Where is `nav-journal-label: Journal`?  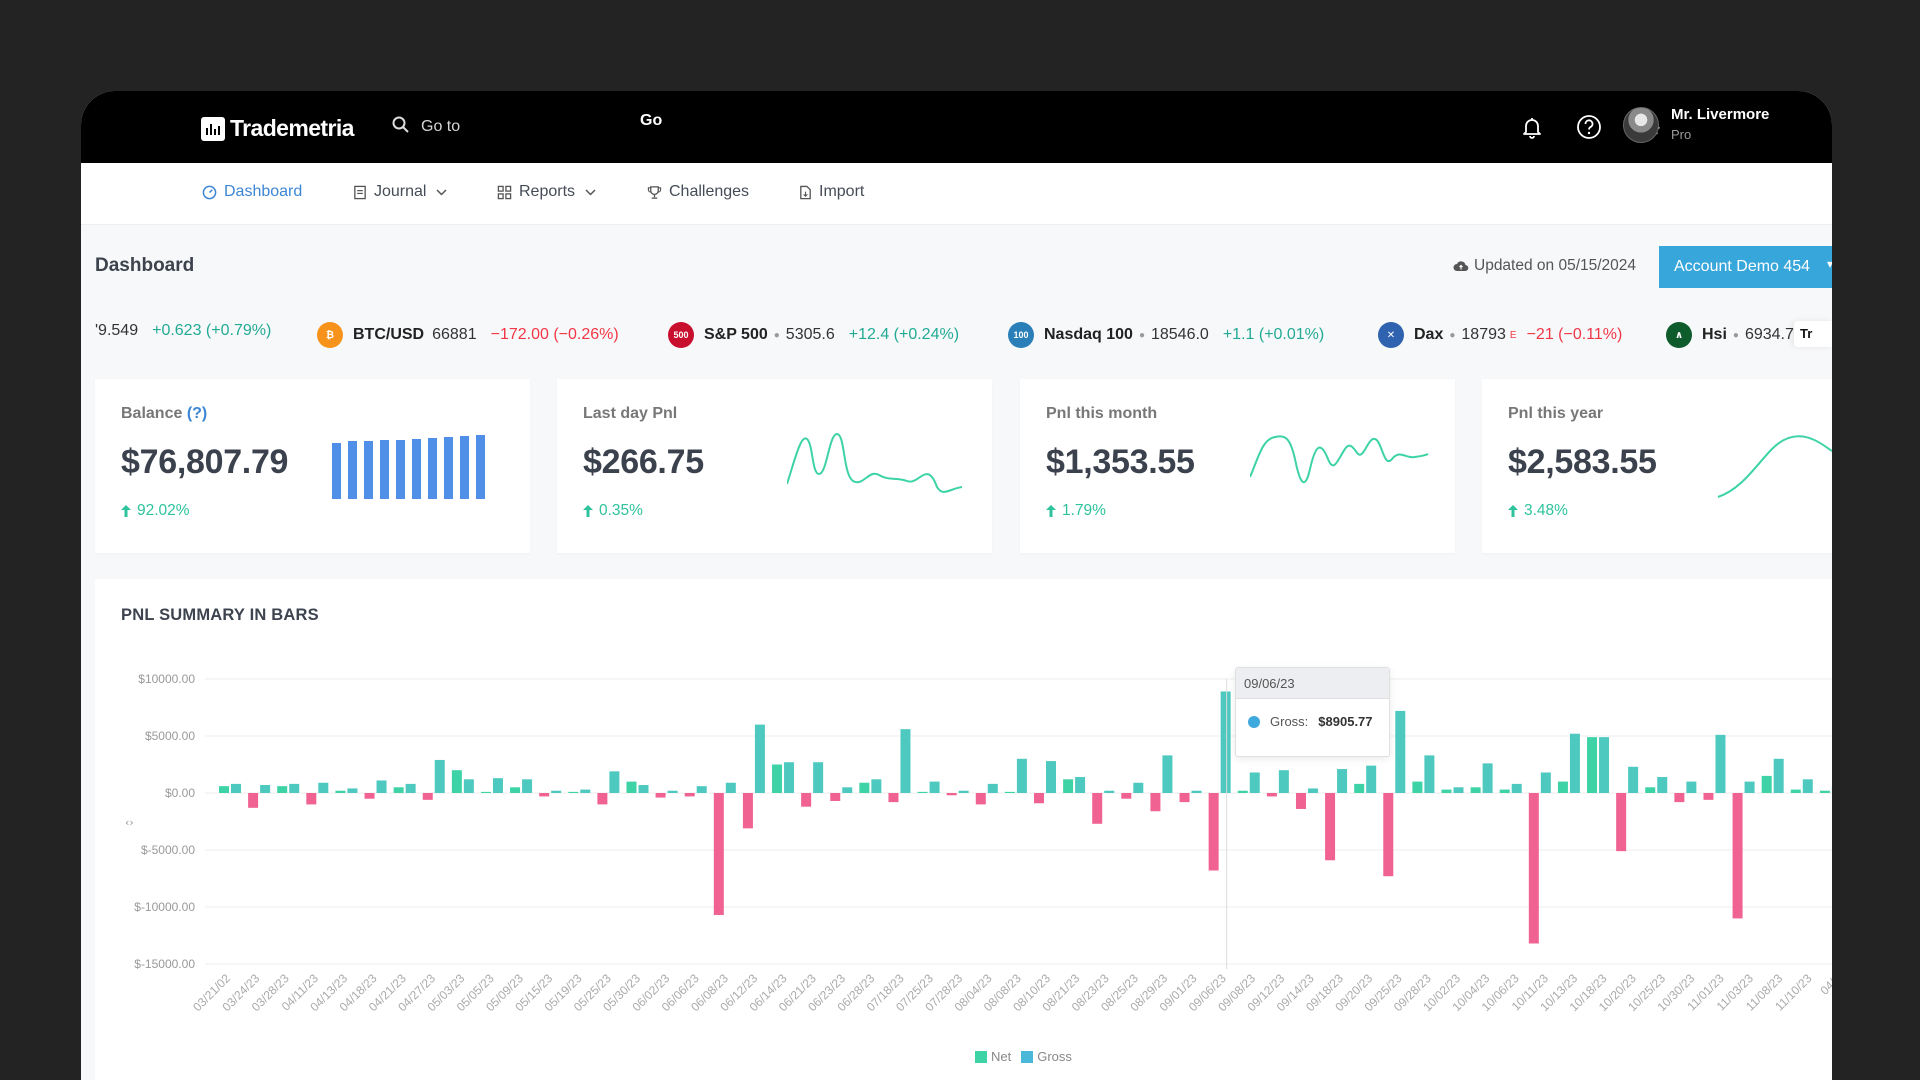
nav-journal-label: Journal is located at coordinates (400, 191).